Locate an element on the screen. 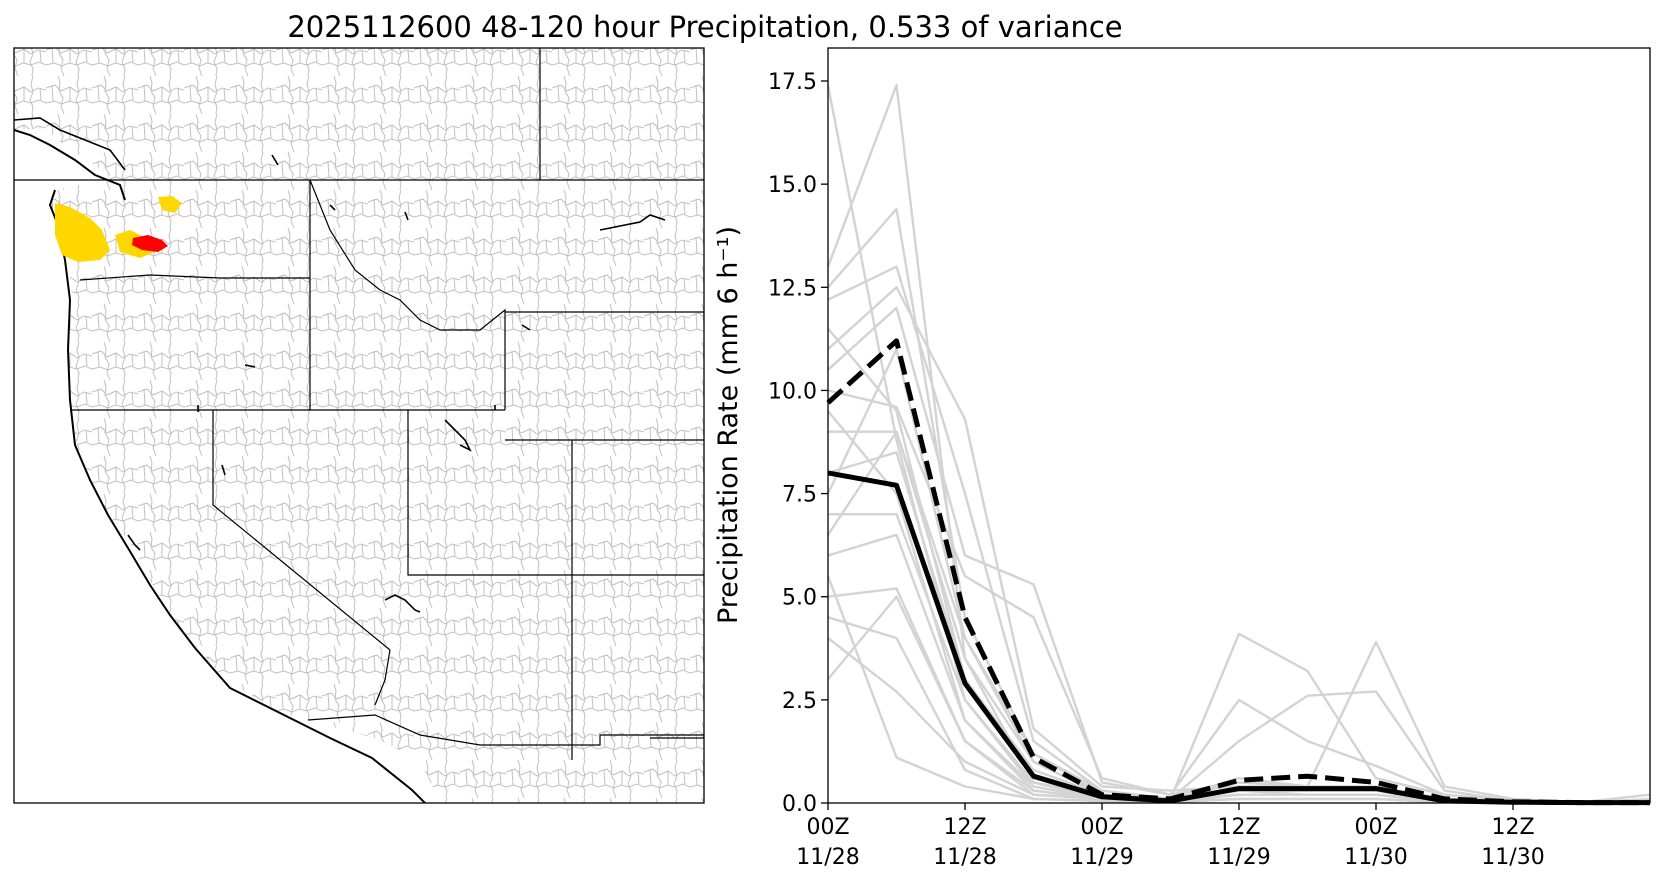 The width and height of the screenshot is (1658, 883). x-tick-label-top-1: 12Z is located at coordinates (964, 827).